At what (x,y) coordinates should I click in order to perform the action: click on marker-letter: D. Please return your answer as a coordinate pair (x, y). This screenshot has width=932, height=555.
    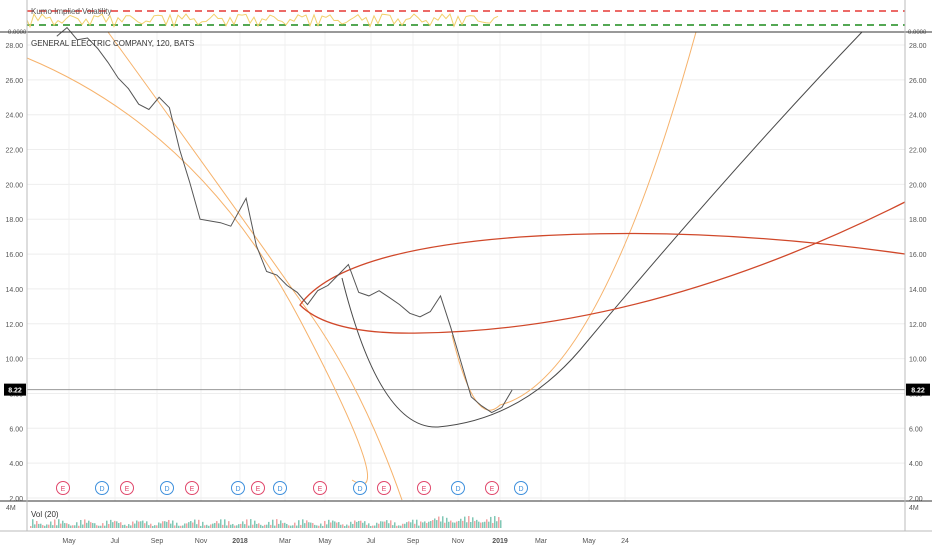
    Looking at the image, I should click on (237, 489).